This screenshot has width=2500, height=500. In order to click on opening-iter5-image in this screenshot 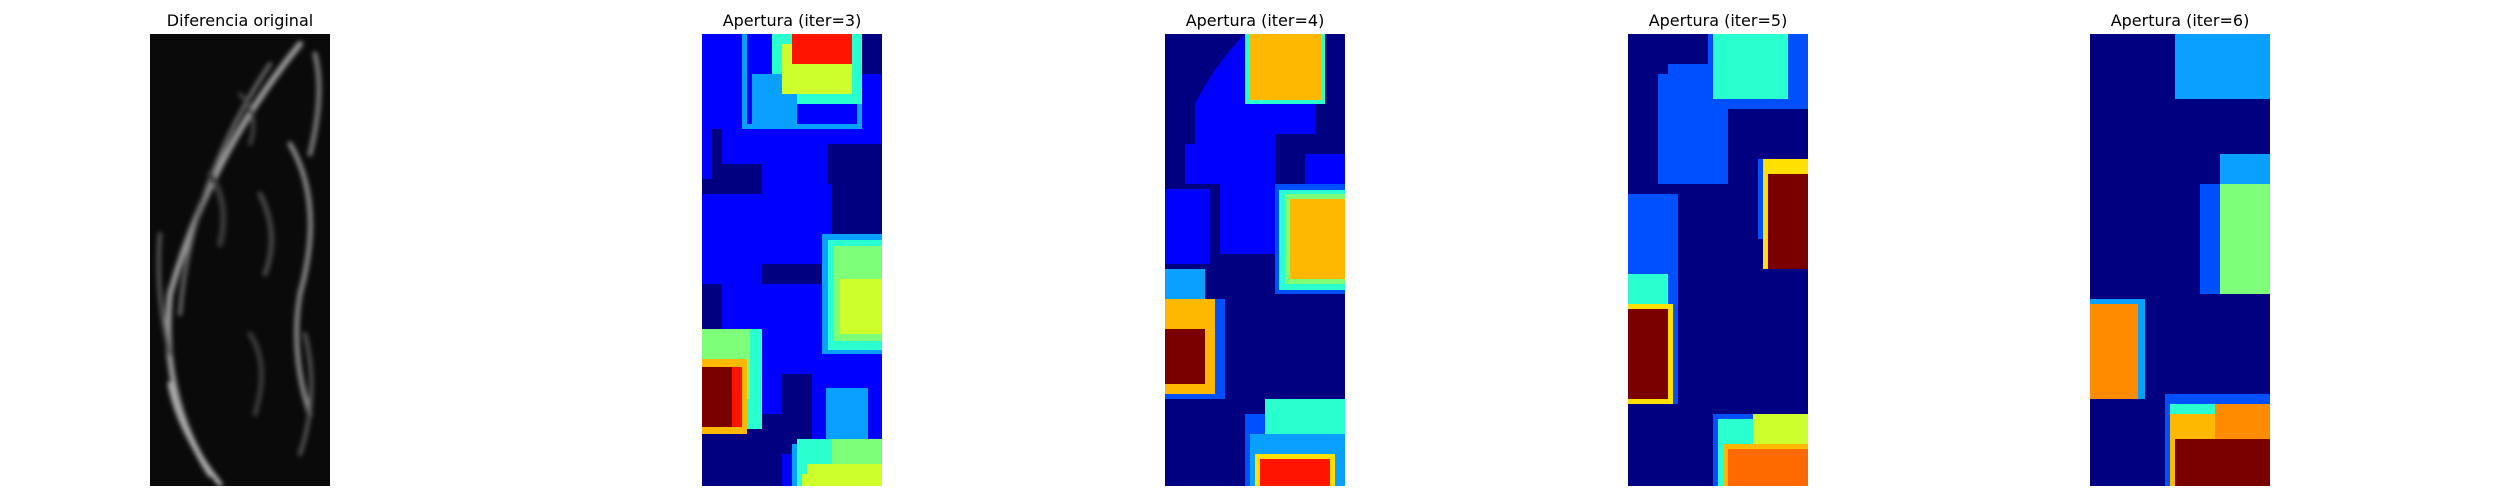, I will do `click(1718, 260)`.